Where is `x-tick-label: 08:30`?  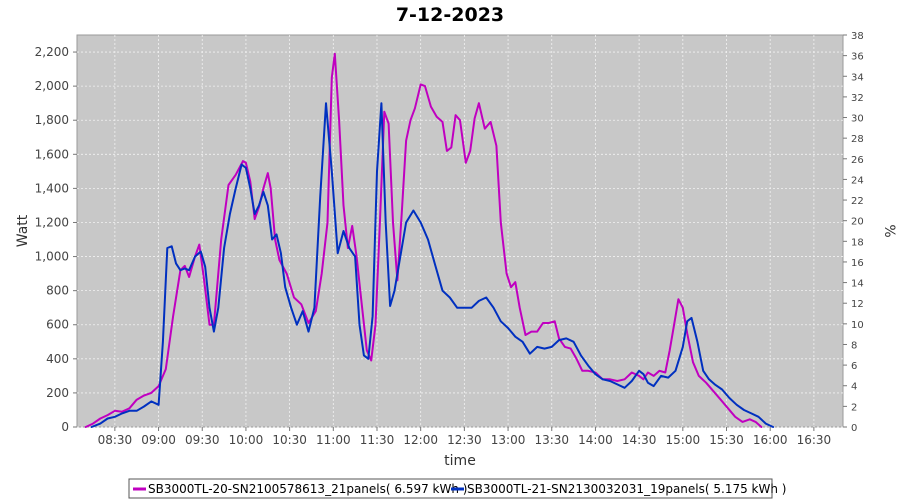 x-tick-label: 08:30 is located at coordinates (115, 440).